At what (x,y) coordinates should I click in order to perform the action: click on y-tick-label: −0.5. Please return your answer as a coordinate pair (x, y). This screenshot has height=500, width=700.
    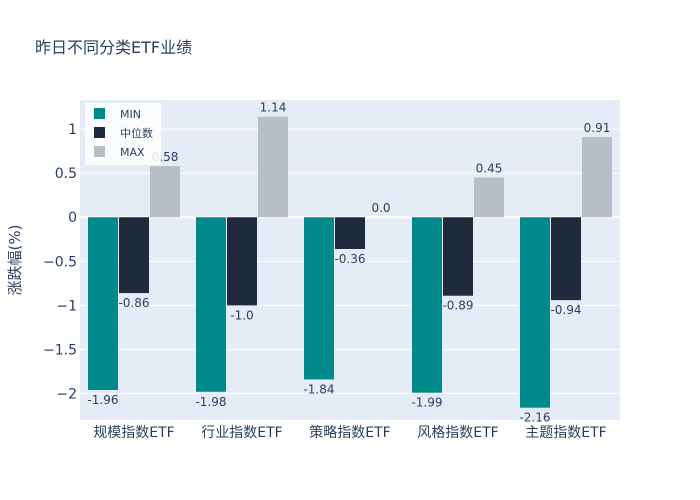
    Looking at the image, I should click on (60, 262).